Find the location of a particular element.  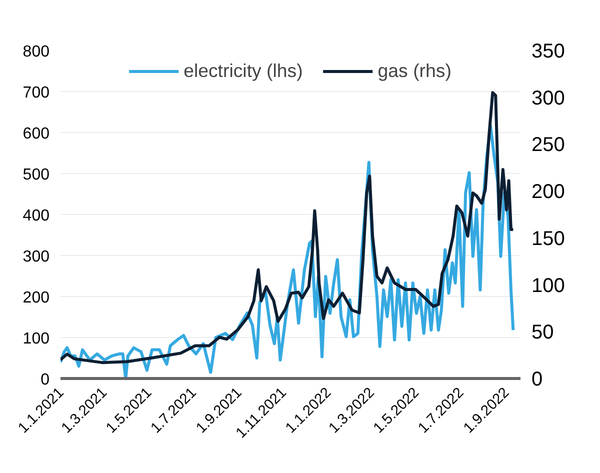

y-tick-label: 100 is located at coordinates (36, 339).